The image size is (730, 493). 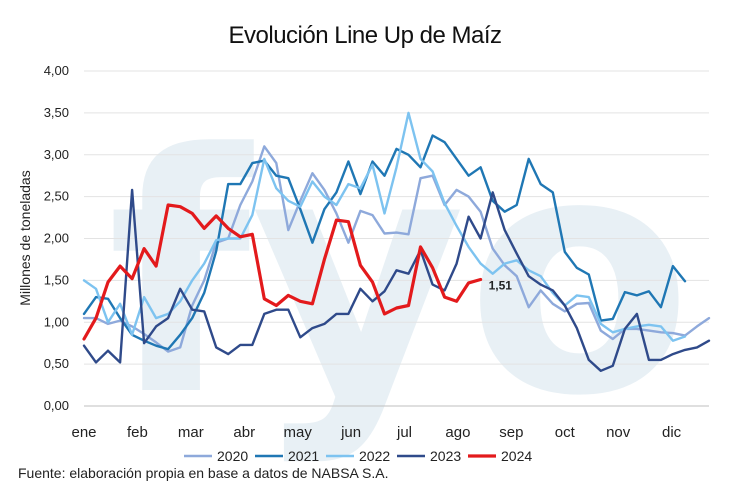 I want to click on x-tick-label: abr, so click(x=244, y=432).